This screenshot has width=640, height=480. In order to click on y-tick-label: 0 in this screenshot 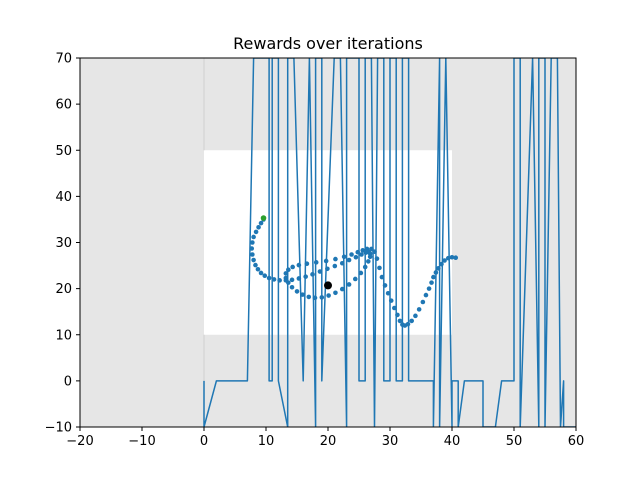, I will do `click(68, 381)`.